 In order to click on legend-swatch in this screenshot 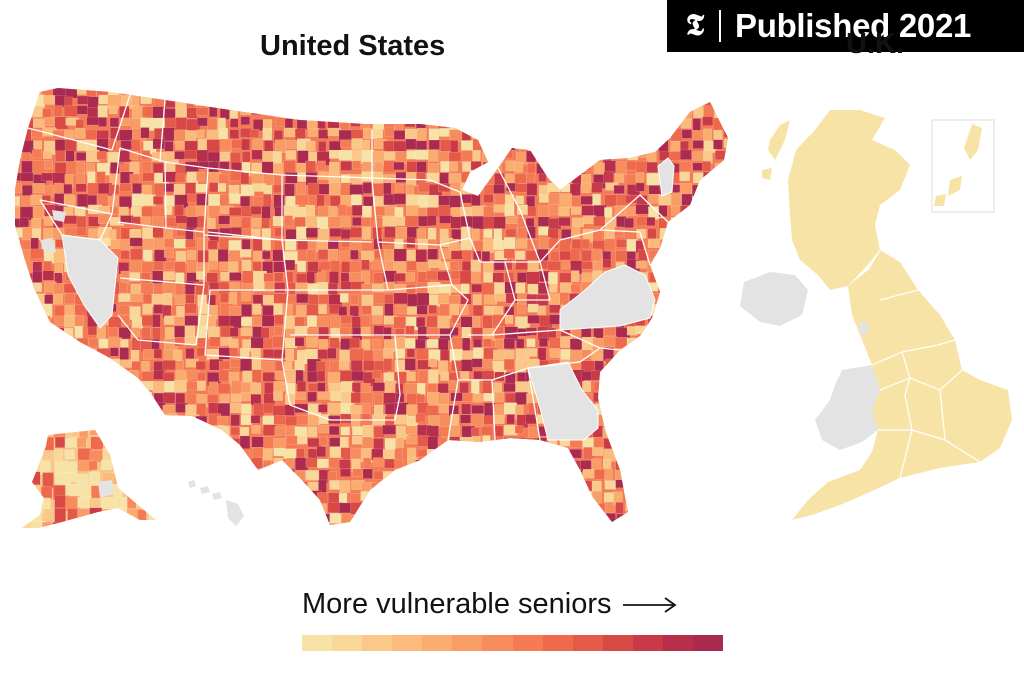, I will do `click(467, 643)`.